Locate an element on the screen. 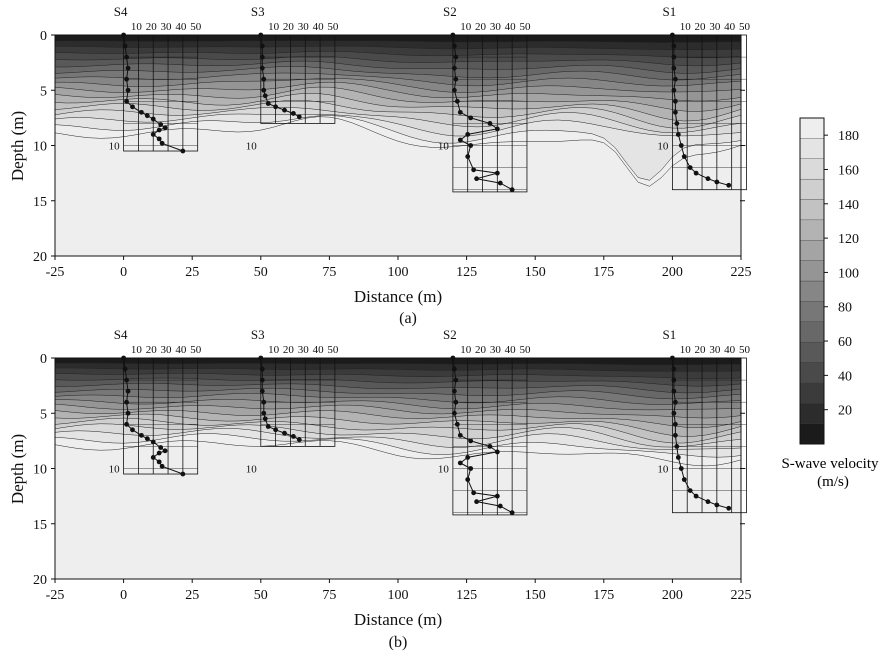 The height and width of the screenshot is (657, 888). colorbar-tick-label: 20 is located at coordinates (845, 411).